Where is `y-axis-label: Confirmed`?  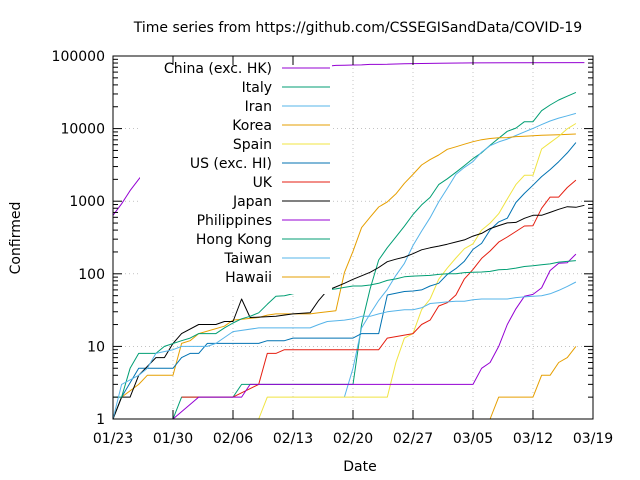 y-axis-label: Confirmed is located at coordinates (16, 238).